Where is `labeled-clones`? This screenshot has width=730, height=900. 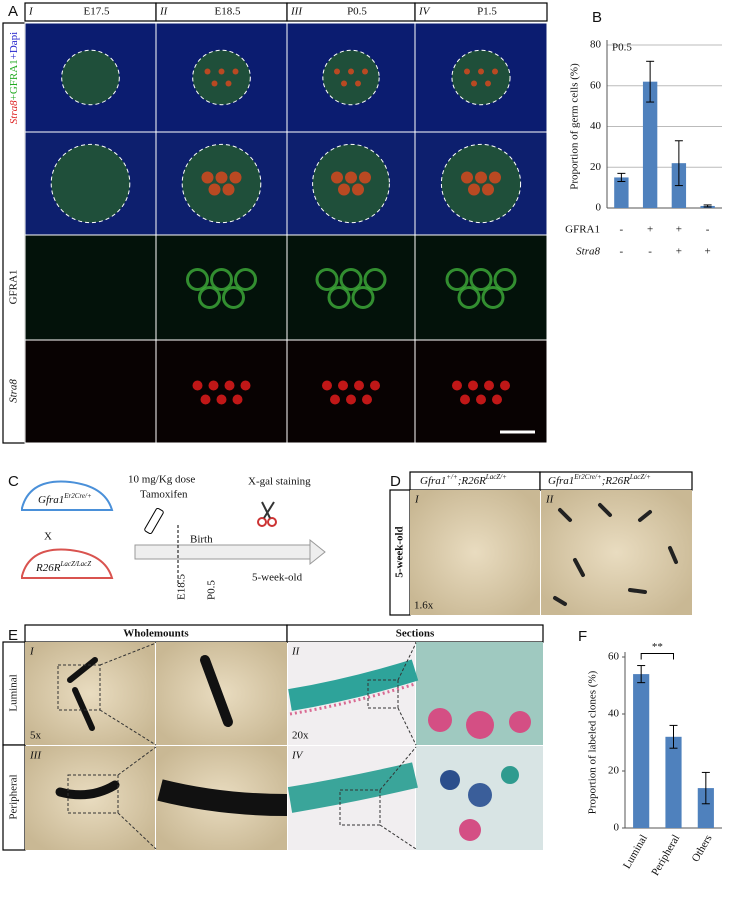 labeled-clones is located at coordinates (615, 554).